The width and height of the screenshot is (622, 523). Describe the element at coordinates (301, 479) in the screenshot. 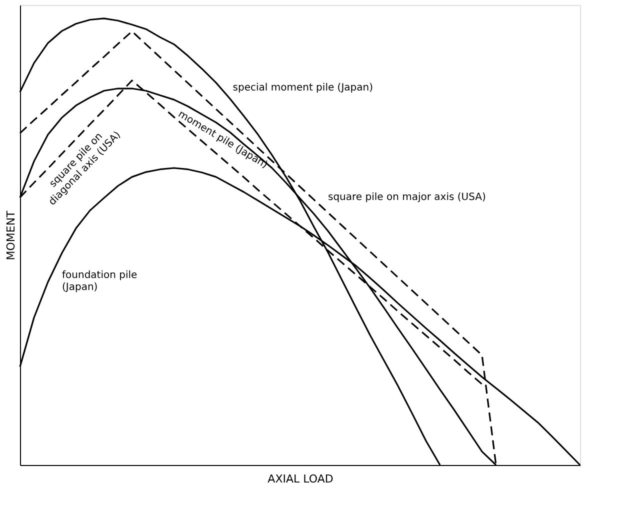

I see `x-axis-title: AXIAL LOAD` at that location.